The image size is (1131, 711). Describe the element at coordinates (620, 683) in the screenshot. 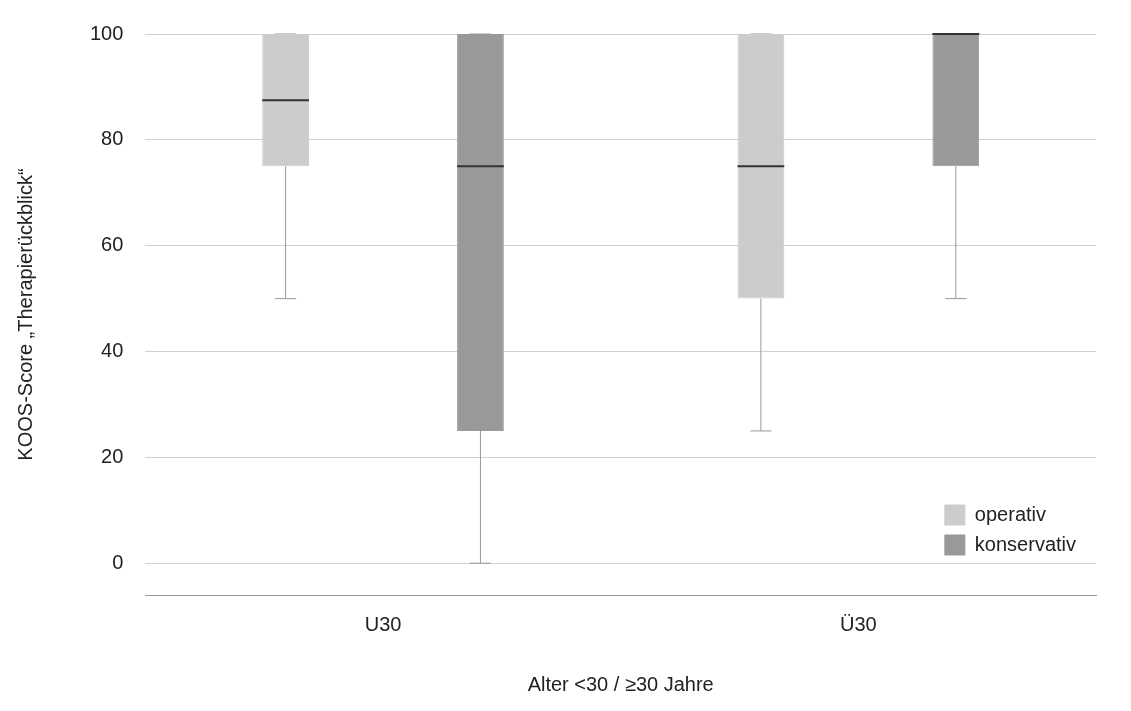

I see `x-axis-title: Alter <30 / ≥30 Jahre` at that location.